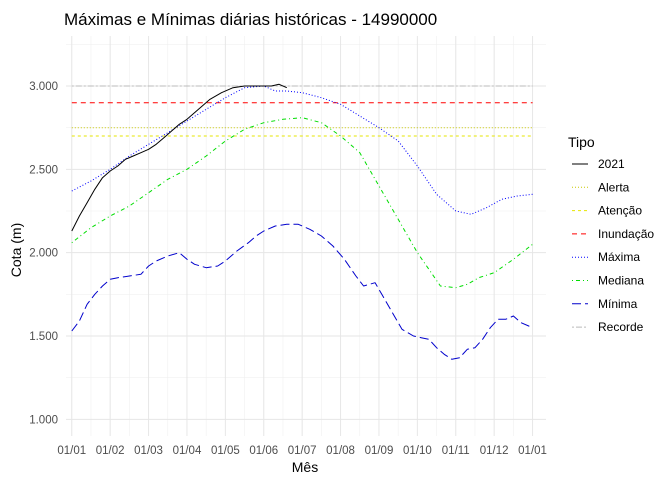 The height and width of the screenshot is (480, 672). Describe the element at coordinates (494, 451) in the screenshot. I see `x-tick-label: 01/12` at that location.